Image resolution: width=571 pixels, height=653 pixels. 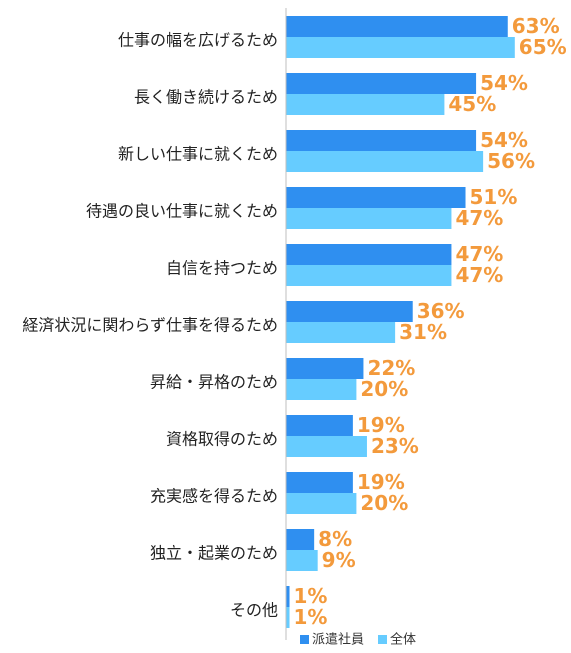 What do you see at coordinates (198, 40) in the screenshot?
I see `category-label: 仕事の幅を広げるため` at bounding box center [198, 40].